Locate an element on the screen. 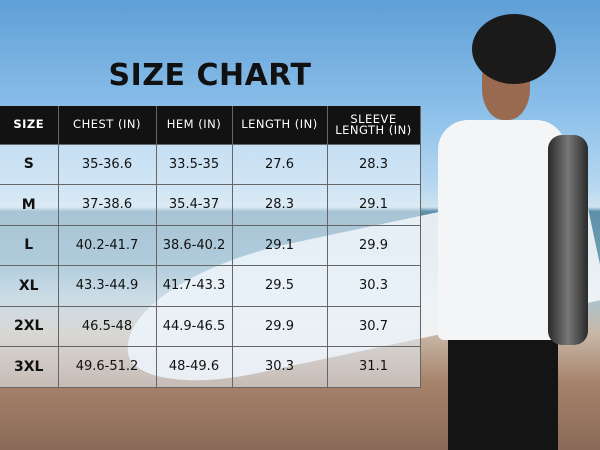 This screenshot has height=450, width=600. measurement-cell: 27.6 is located at coordinates (280, 164).